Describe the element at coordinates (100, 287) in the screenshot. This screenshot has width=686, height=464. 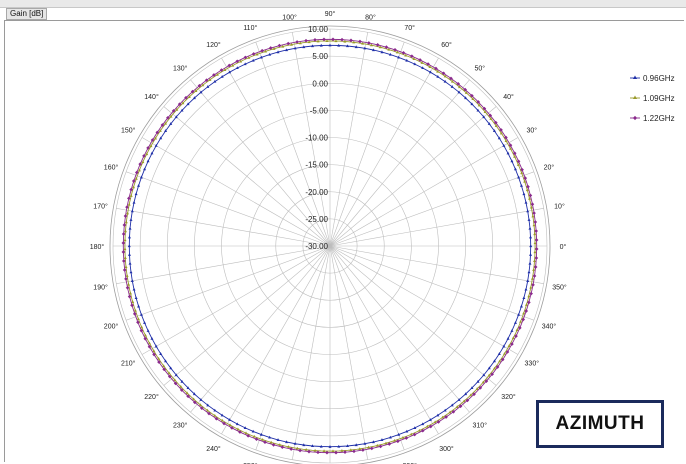
I see `angle-tick-label: 190°` at that location.